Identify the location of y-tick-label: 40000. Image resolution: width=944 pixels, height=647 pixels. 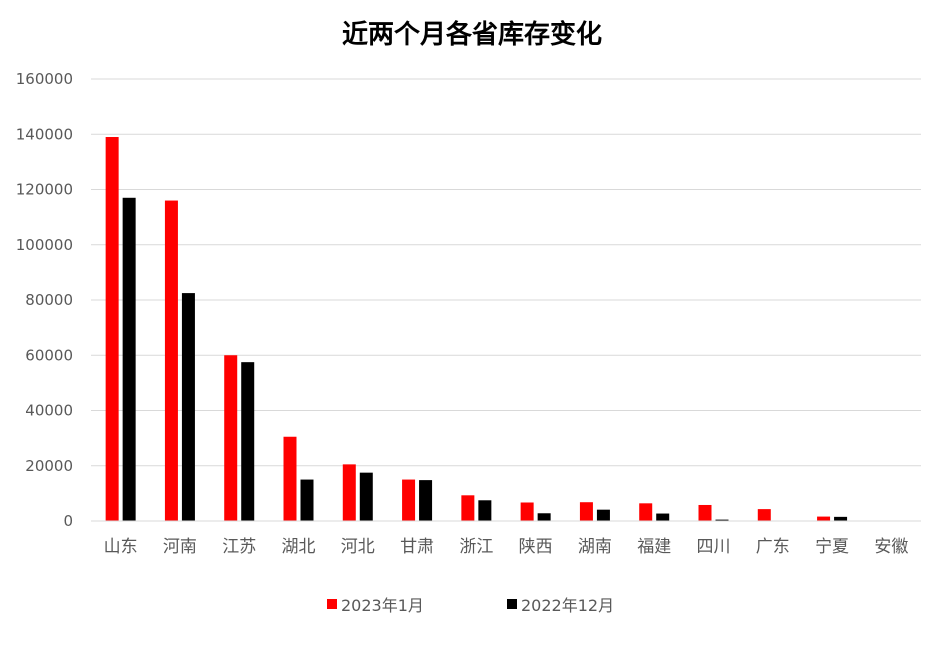
(49, 411).